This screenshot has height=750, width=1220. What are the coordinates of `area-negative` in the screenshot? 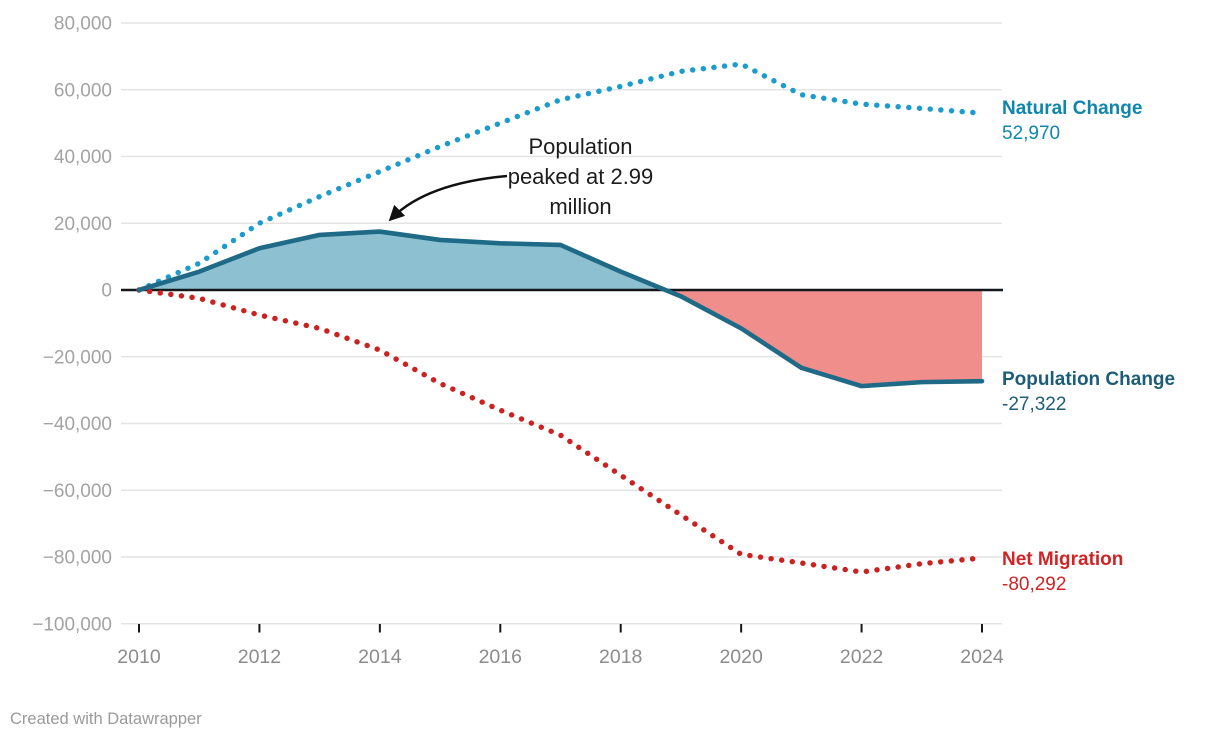 It's located at (824, 338).